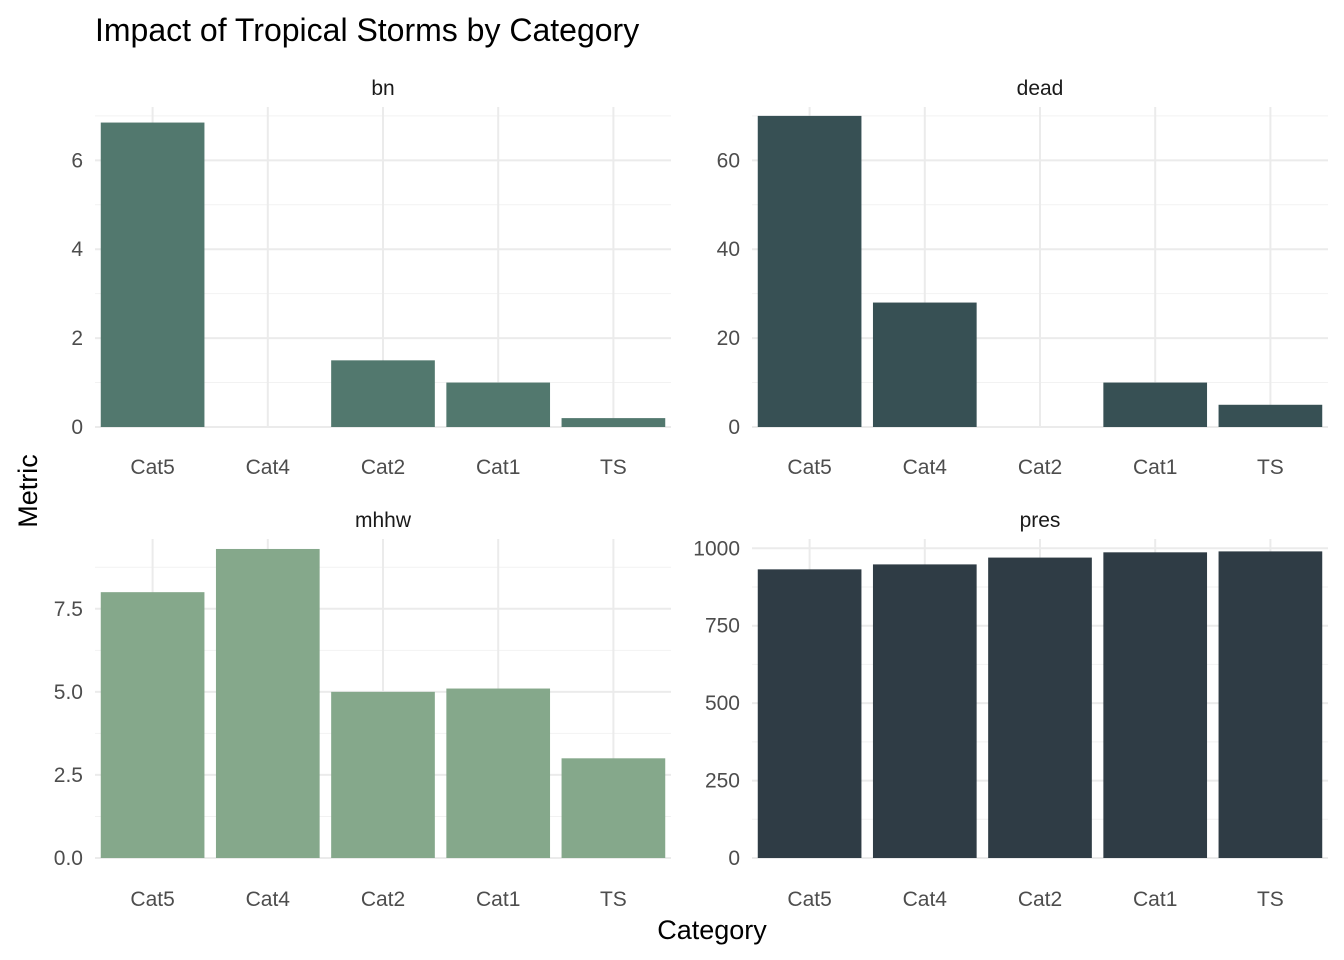  I want to click on y-tick-label: 1000, so click(716, 548).